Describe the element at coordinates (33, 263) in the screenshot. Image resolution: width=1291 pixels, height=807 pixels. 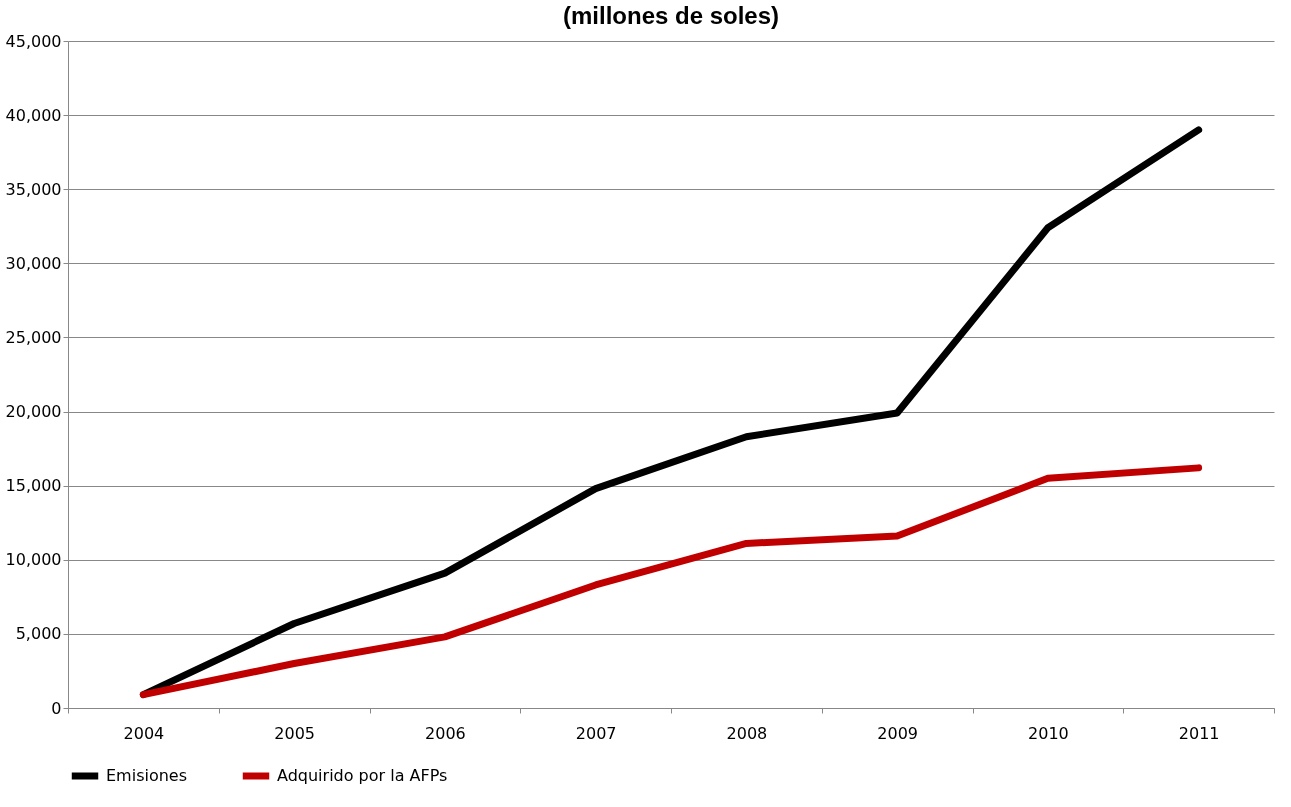
I see `y-tick-label: 30,000` at that location.